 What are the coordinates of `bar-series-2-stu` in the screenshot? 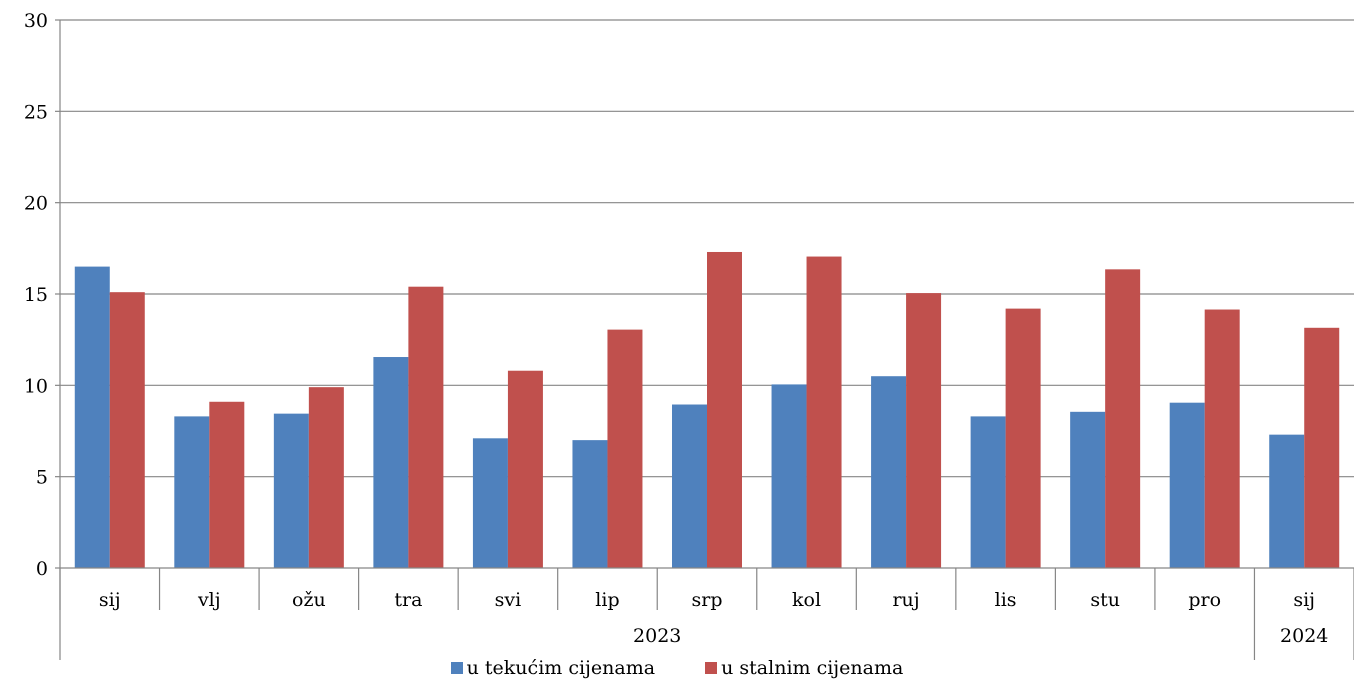 It's located at (1123, 418).